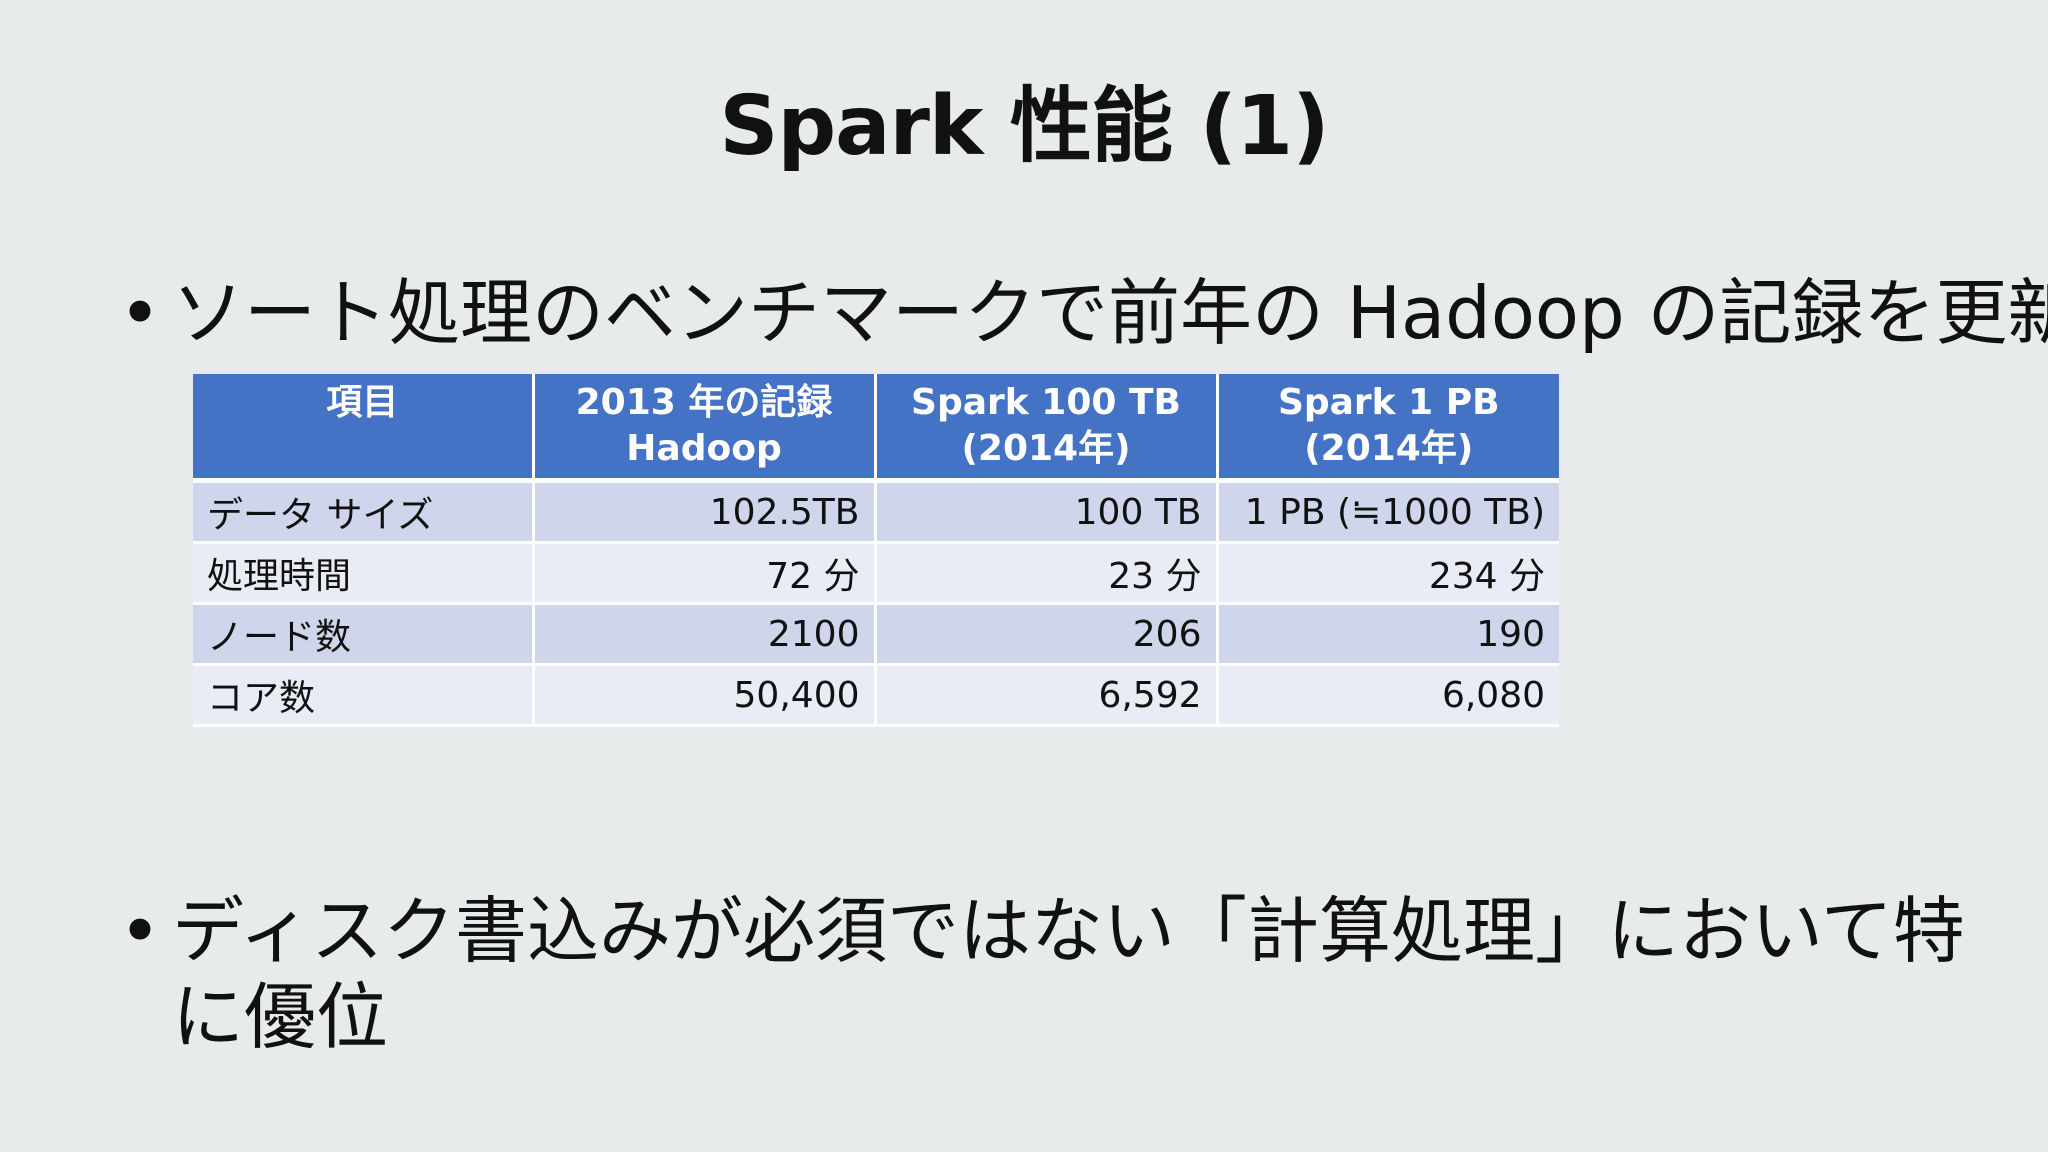 The height and width of the screenshot is (1152, 2048). What do you see at coordinates (364, 573) in the screenshot?
I see `row-label: 処理時間` at bounding box center [364, 573].